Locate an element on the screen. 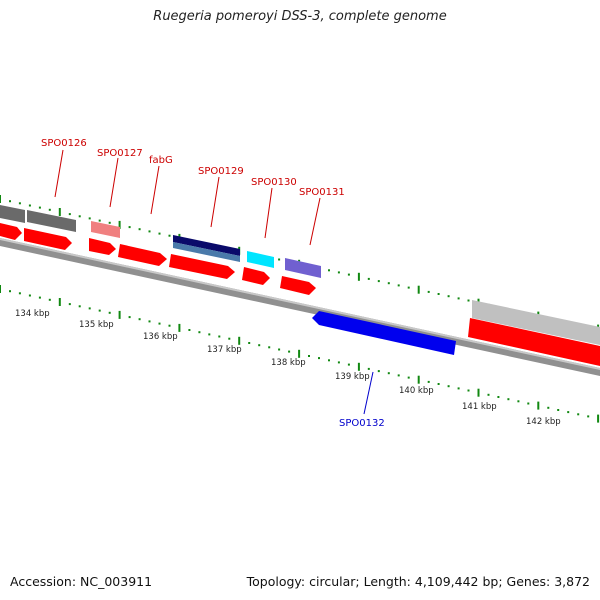 This screenshot has height=600, width=600. genome-title: Ruegeria pomeroyi DSS-3, complete genome is located at coordinates (300, 16).